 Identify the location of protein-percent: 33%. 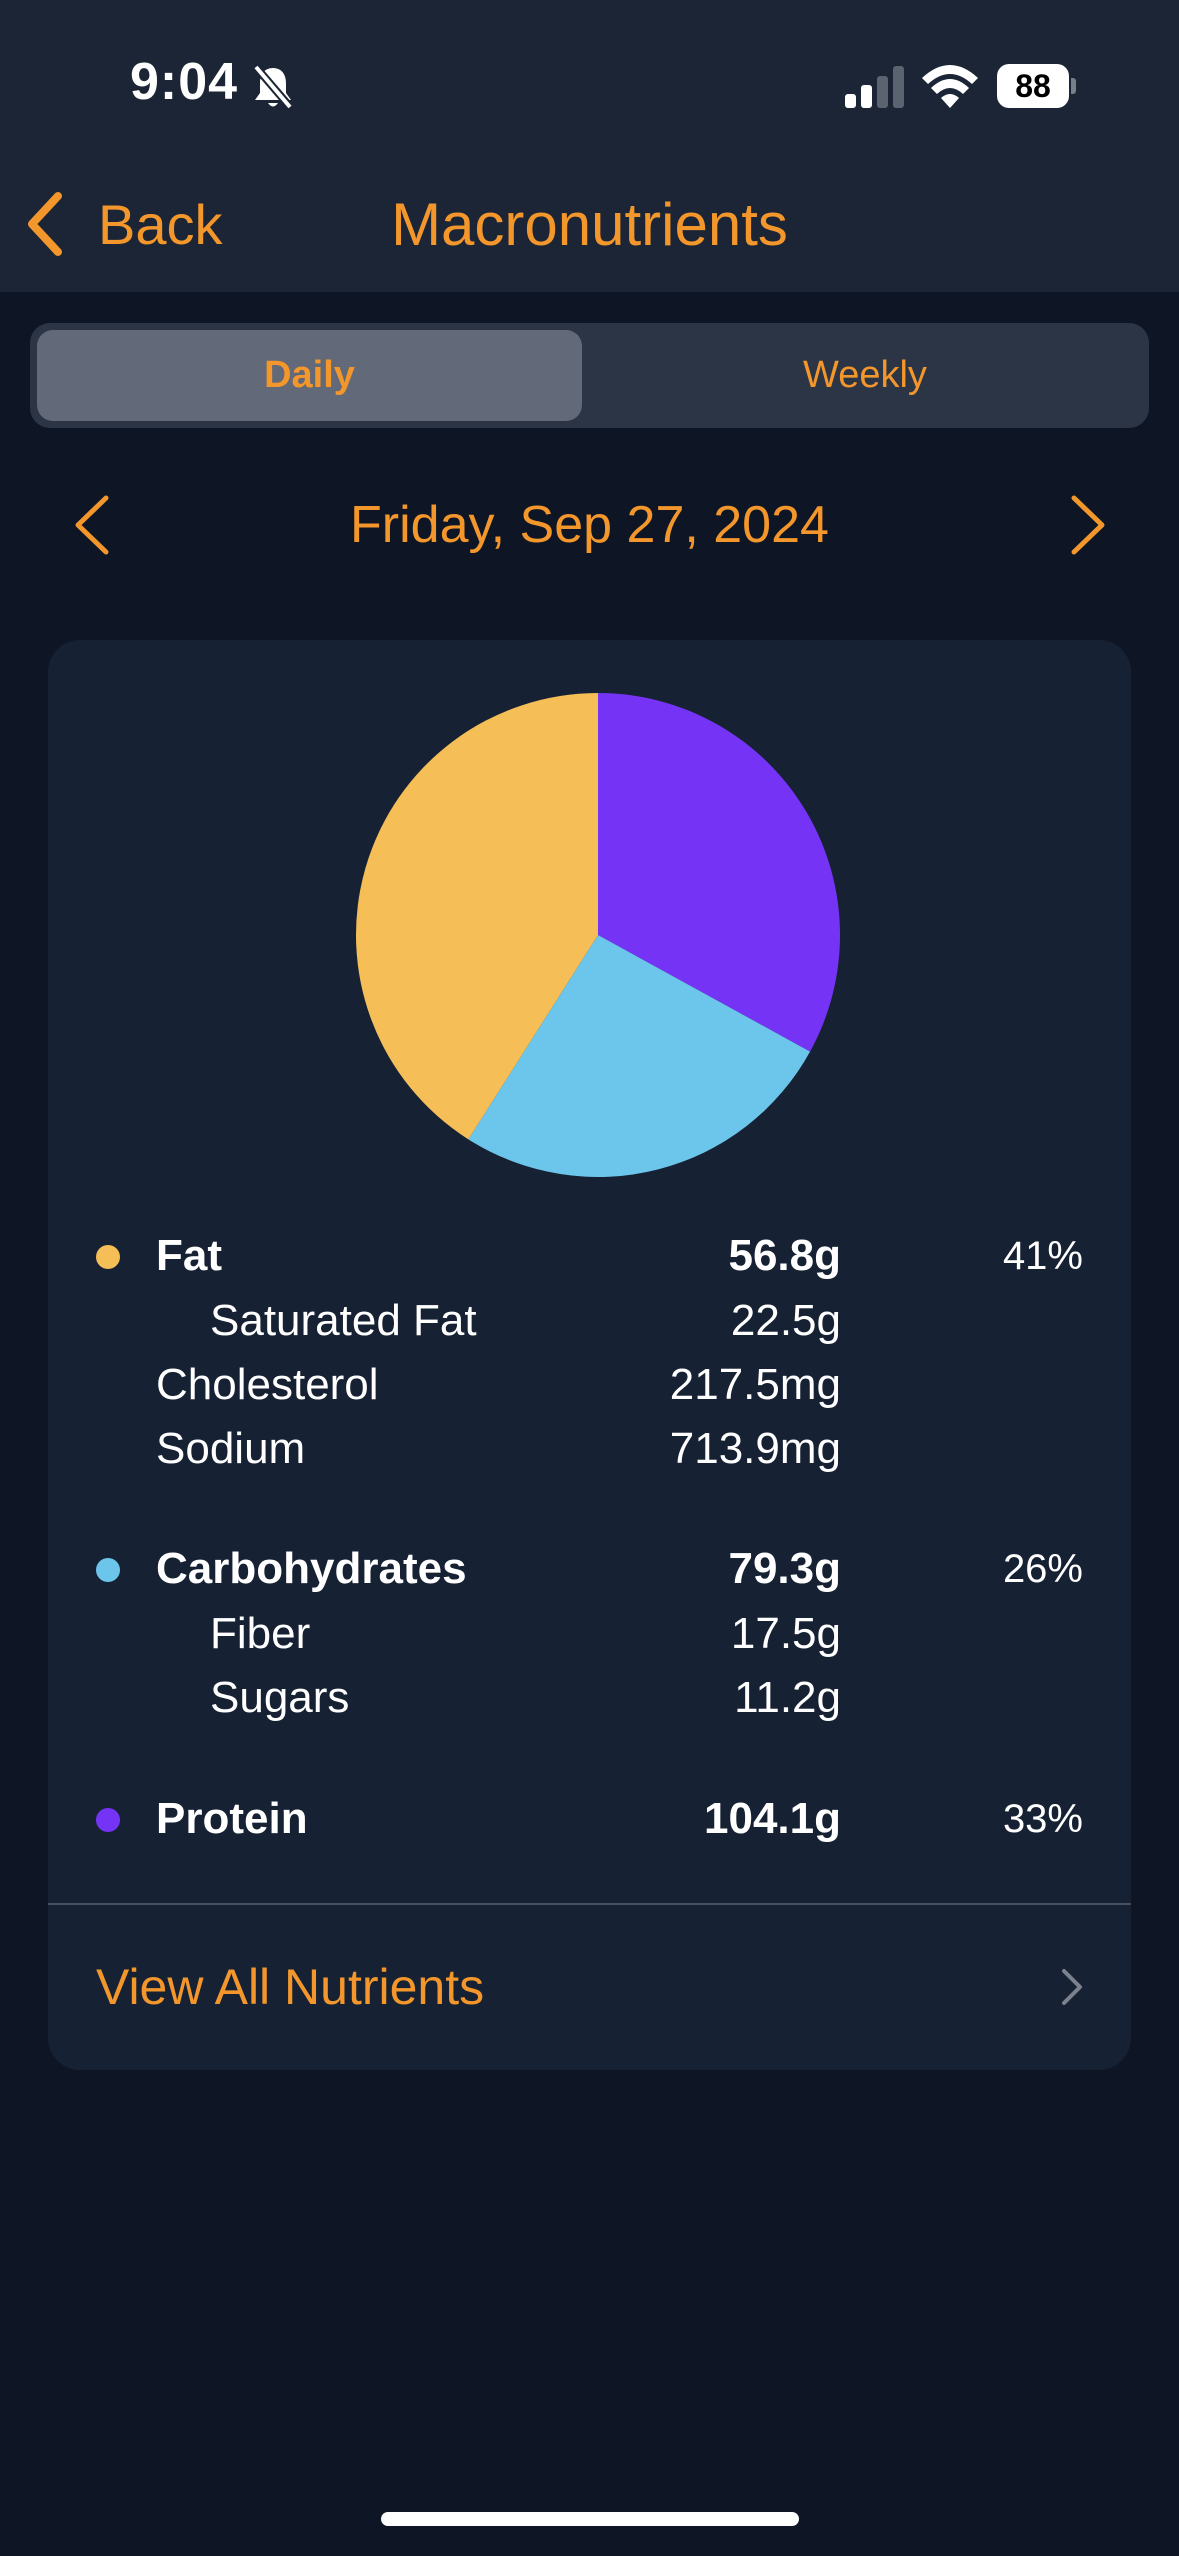
(1042, 1819).